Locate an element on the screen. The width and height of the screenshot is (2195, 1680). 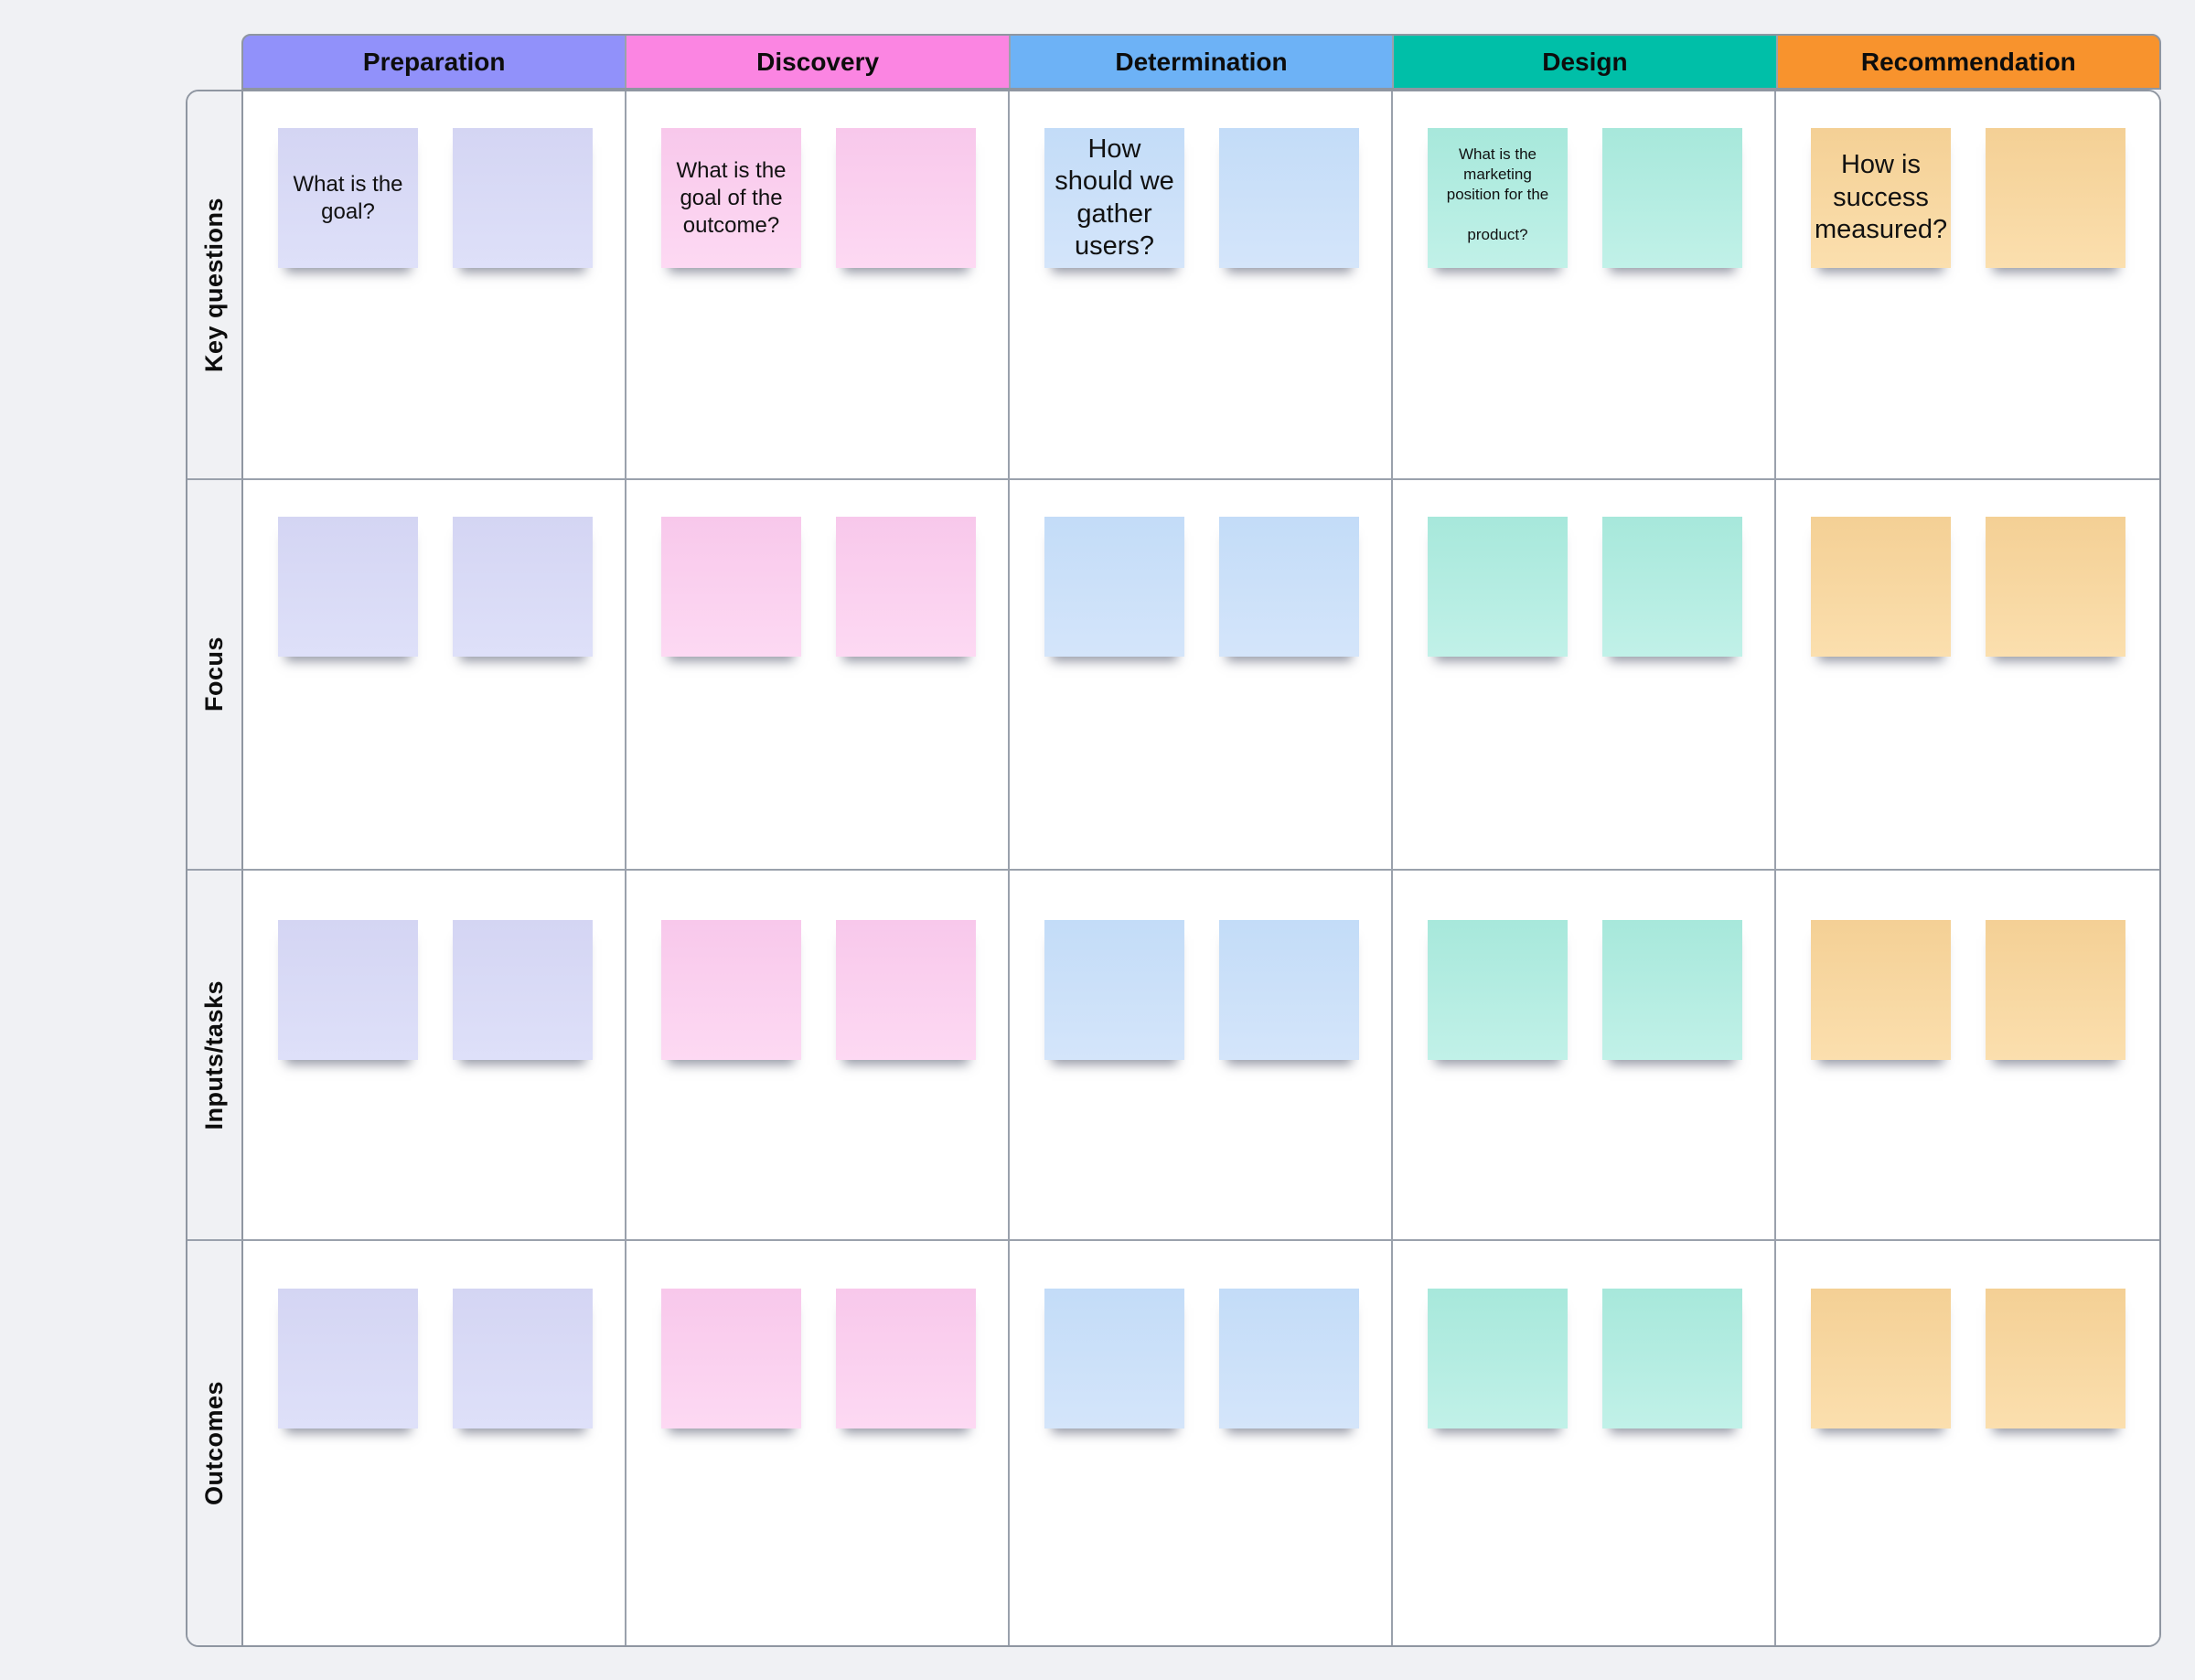
column-header-determination: Determination is located at coordinates (1202, 62).